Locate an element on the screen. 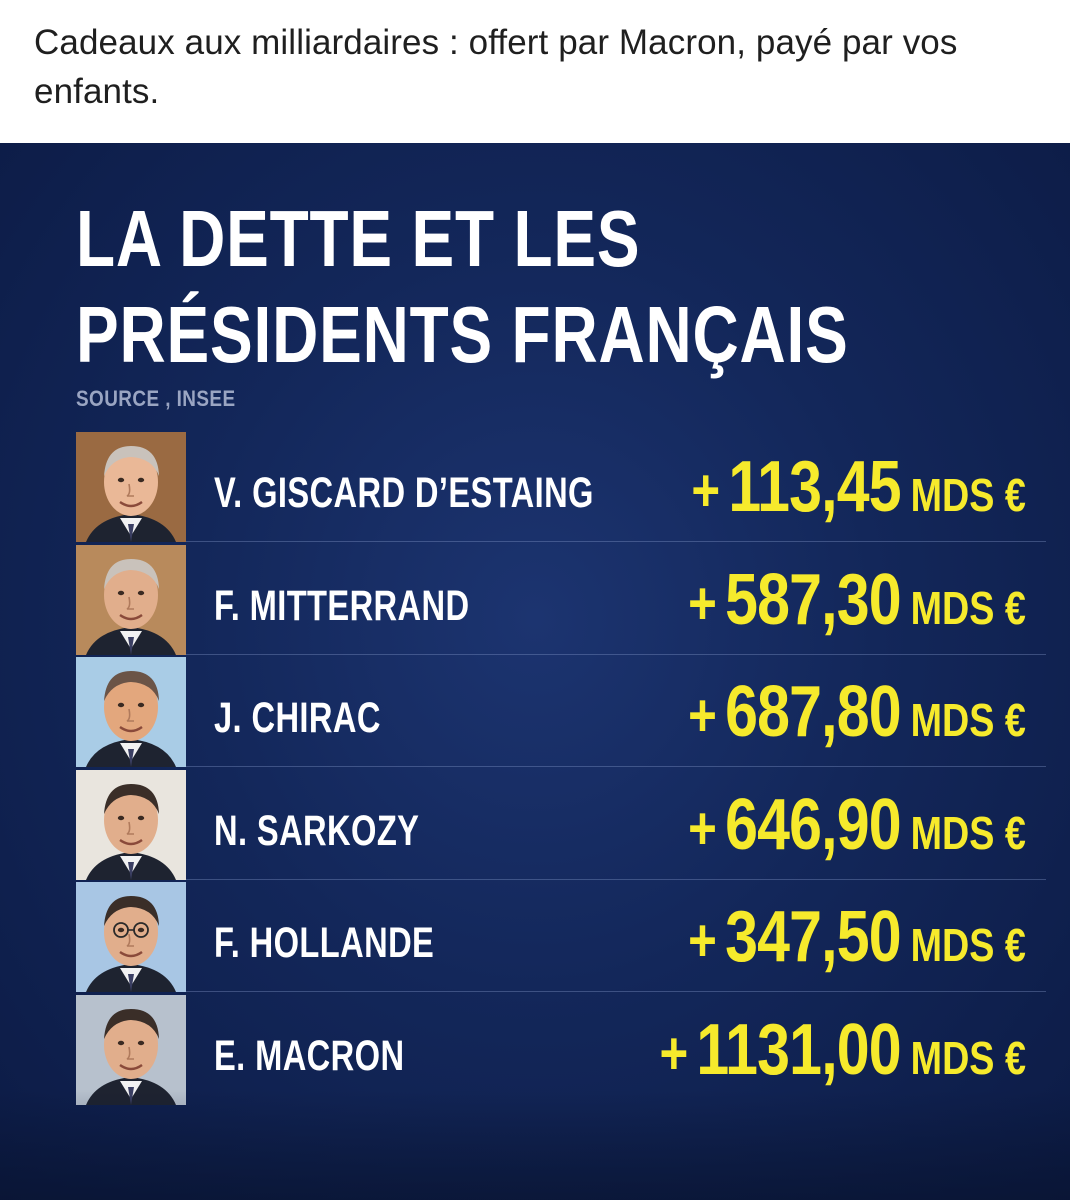  president-name: E. MACRON is located at coordinates (309, 1056).